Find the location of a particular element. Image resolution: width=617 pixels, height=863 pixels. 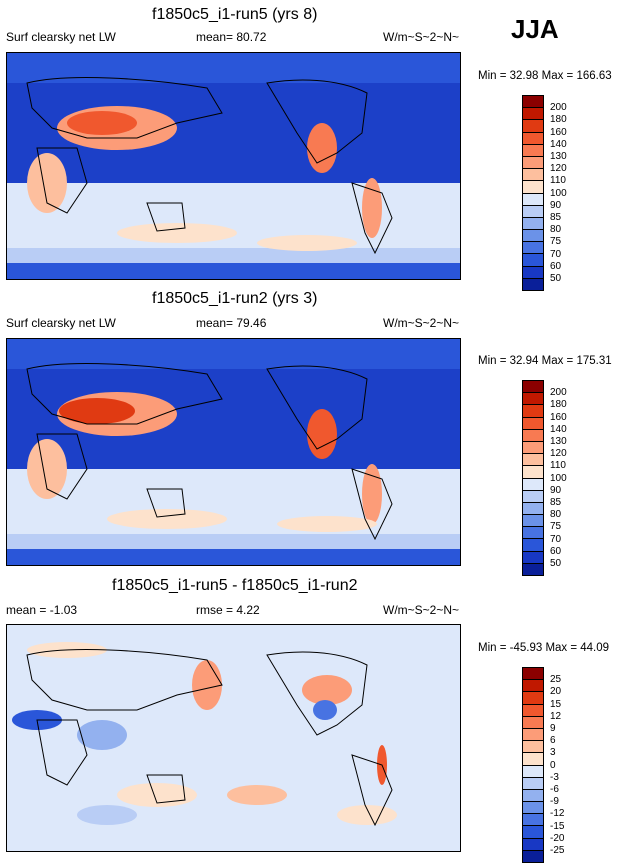

season-label: JJA is located at coordinates (535, 29).